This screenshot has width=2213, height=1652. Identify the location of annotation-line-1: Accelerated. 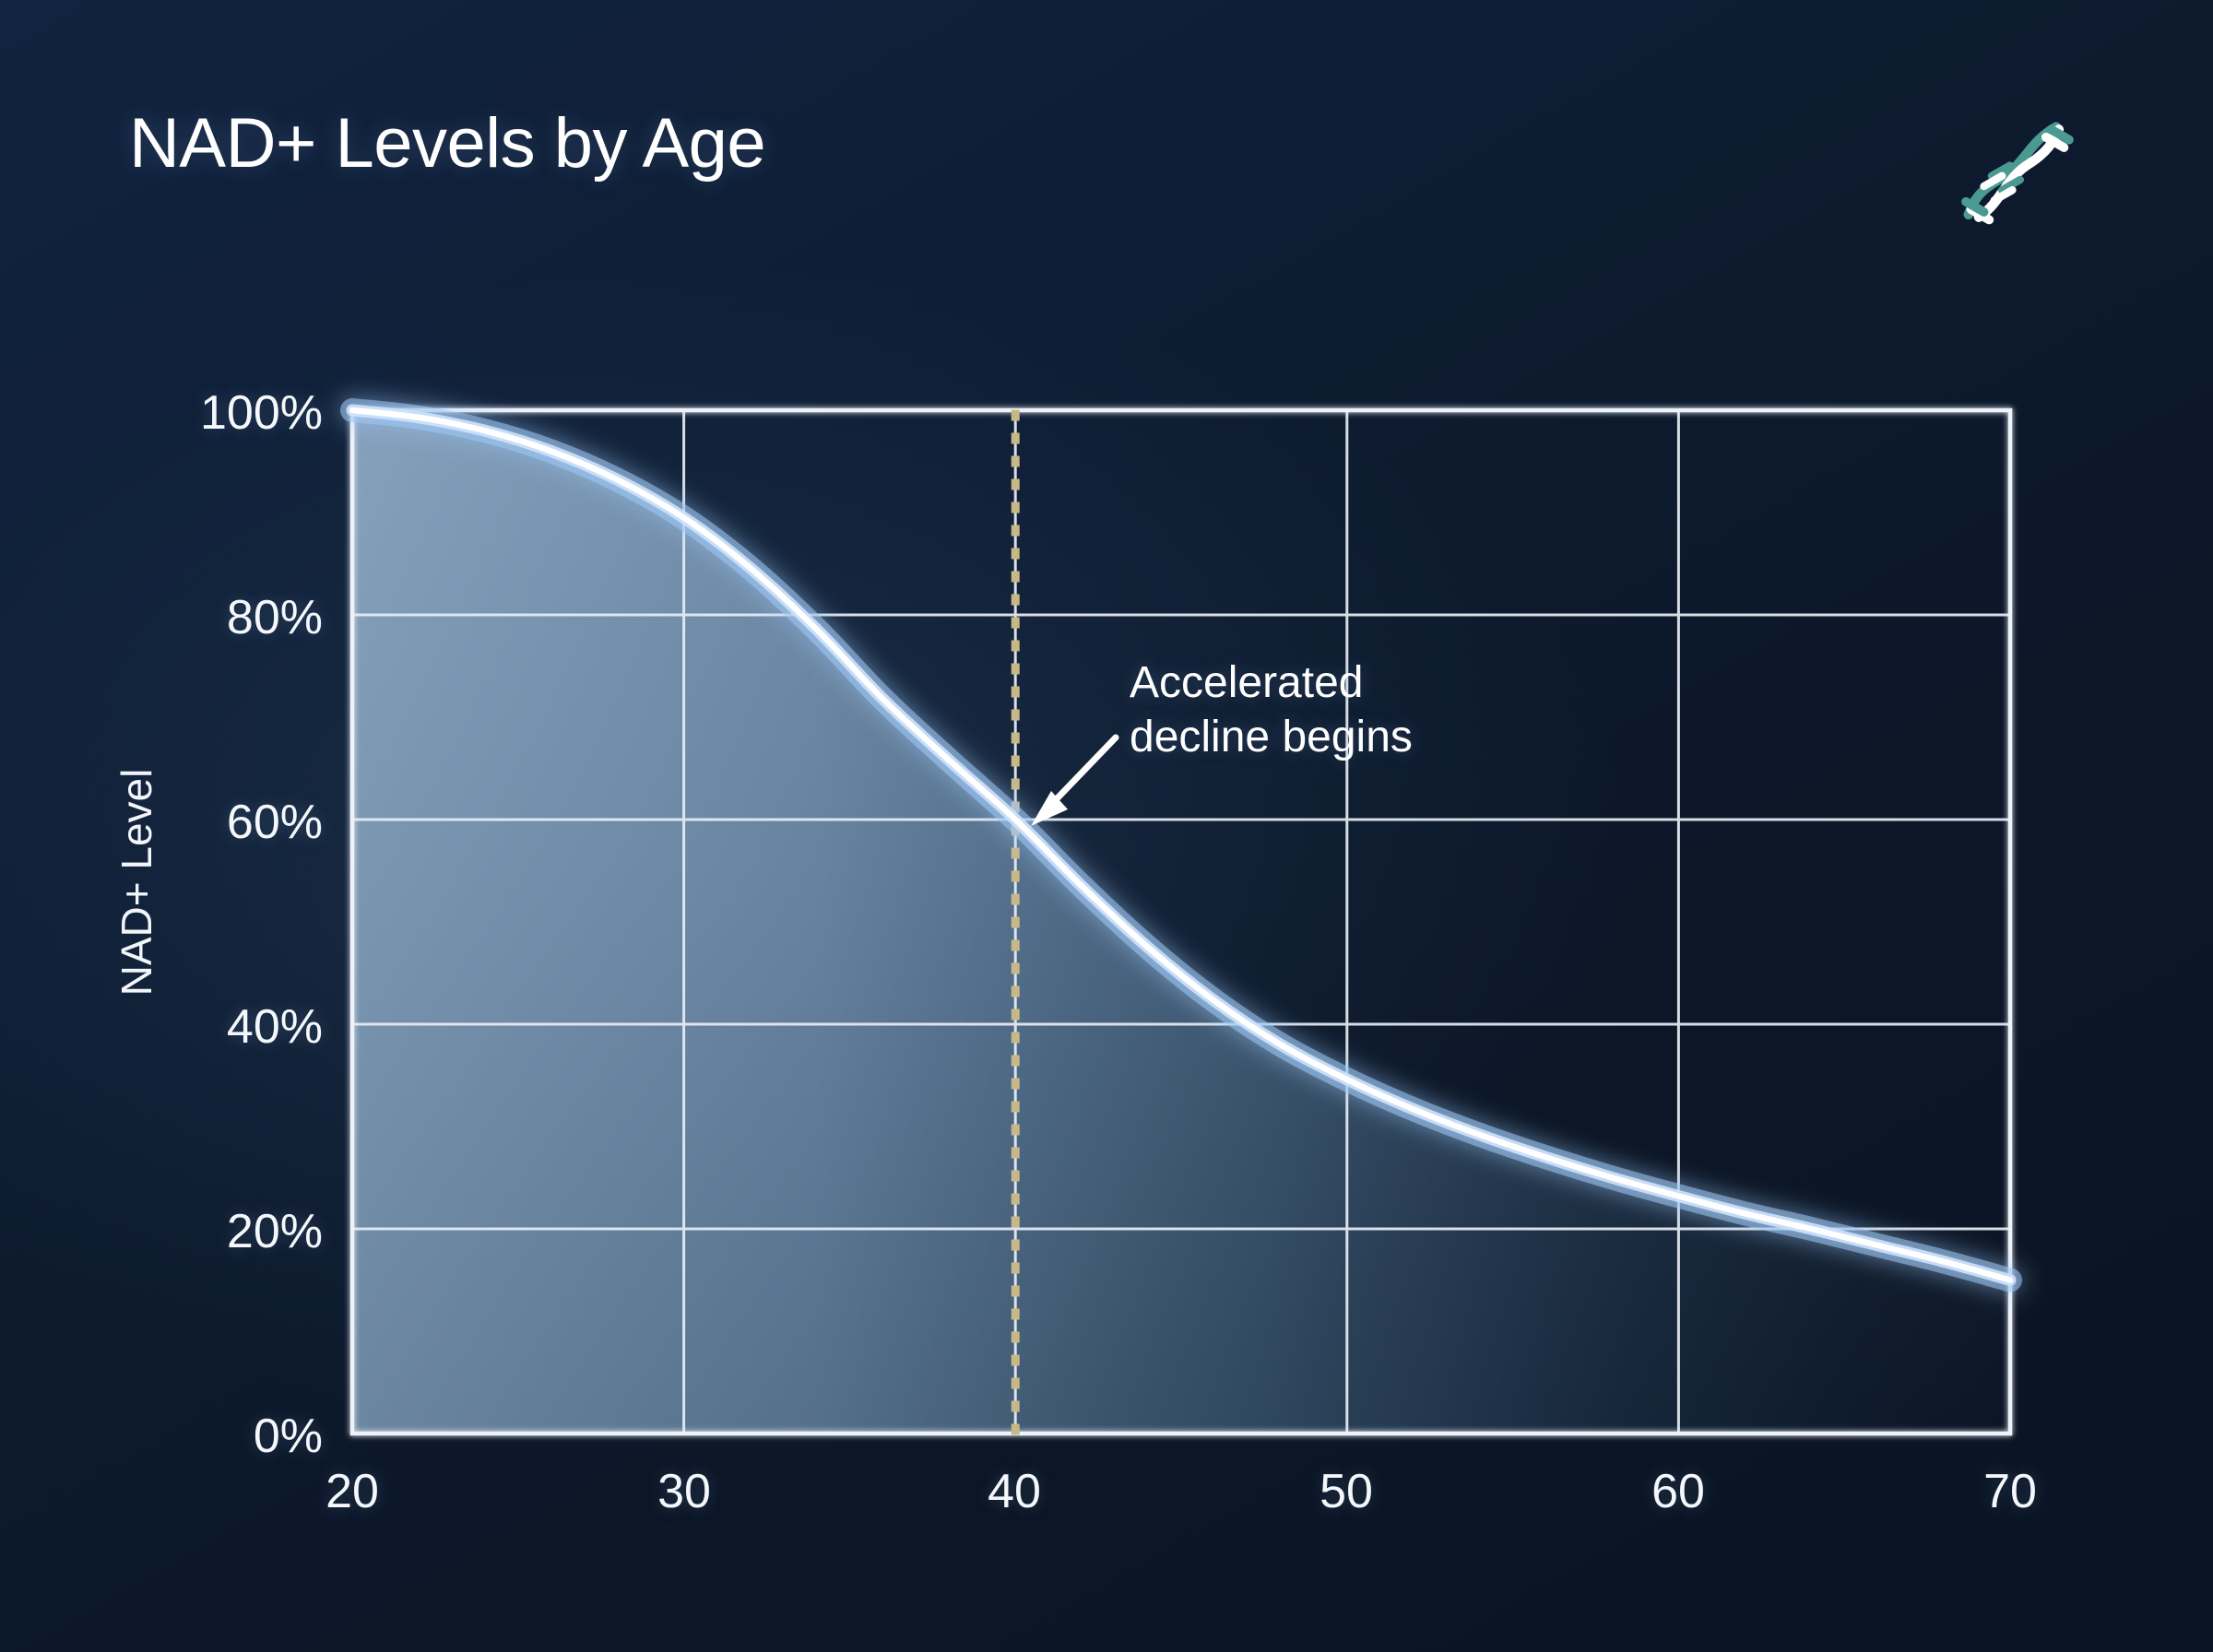
(1247, 682).